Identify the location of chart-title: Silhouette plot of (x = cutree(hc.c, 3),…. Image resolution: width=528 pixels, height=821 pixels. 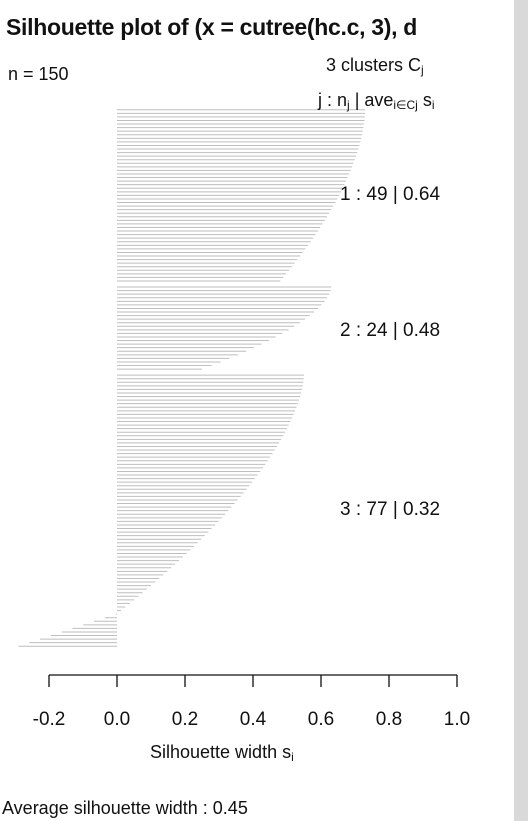
(212, 27).